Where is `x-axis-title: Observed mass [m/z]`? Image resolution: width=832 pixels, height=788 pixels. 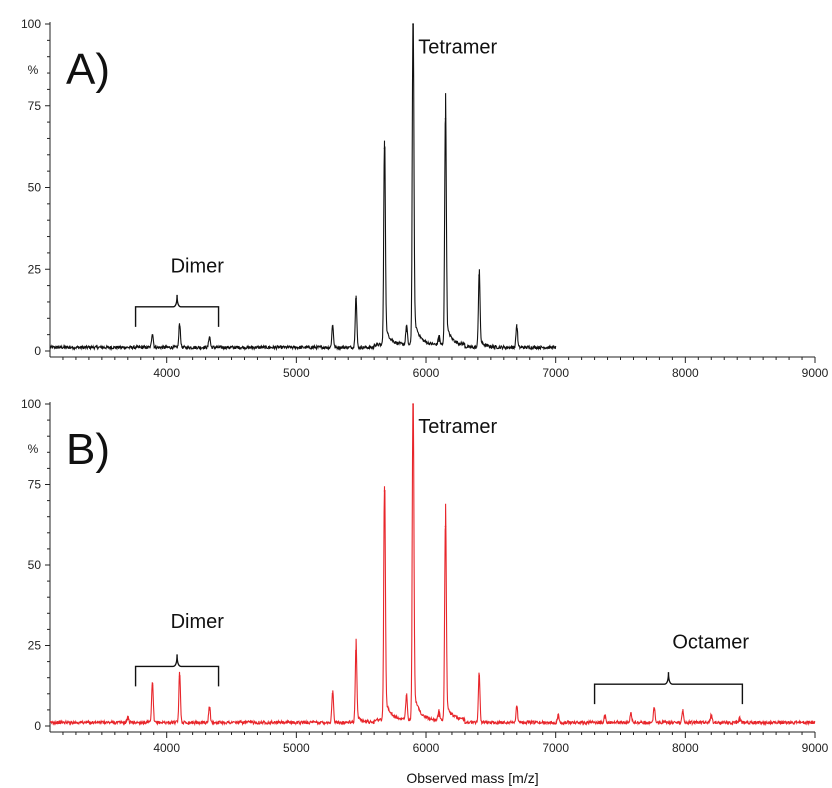
x-axis-title: Observed mass [m/z] is located at coordinates (472, 778).